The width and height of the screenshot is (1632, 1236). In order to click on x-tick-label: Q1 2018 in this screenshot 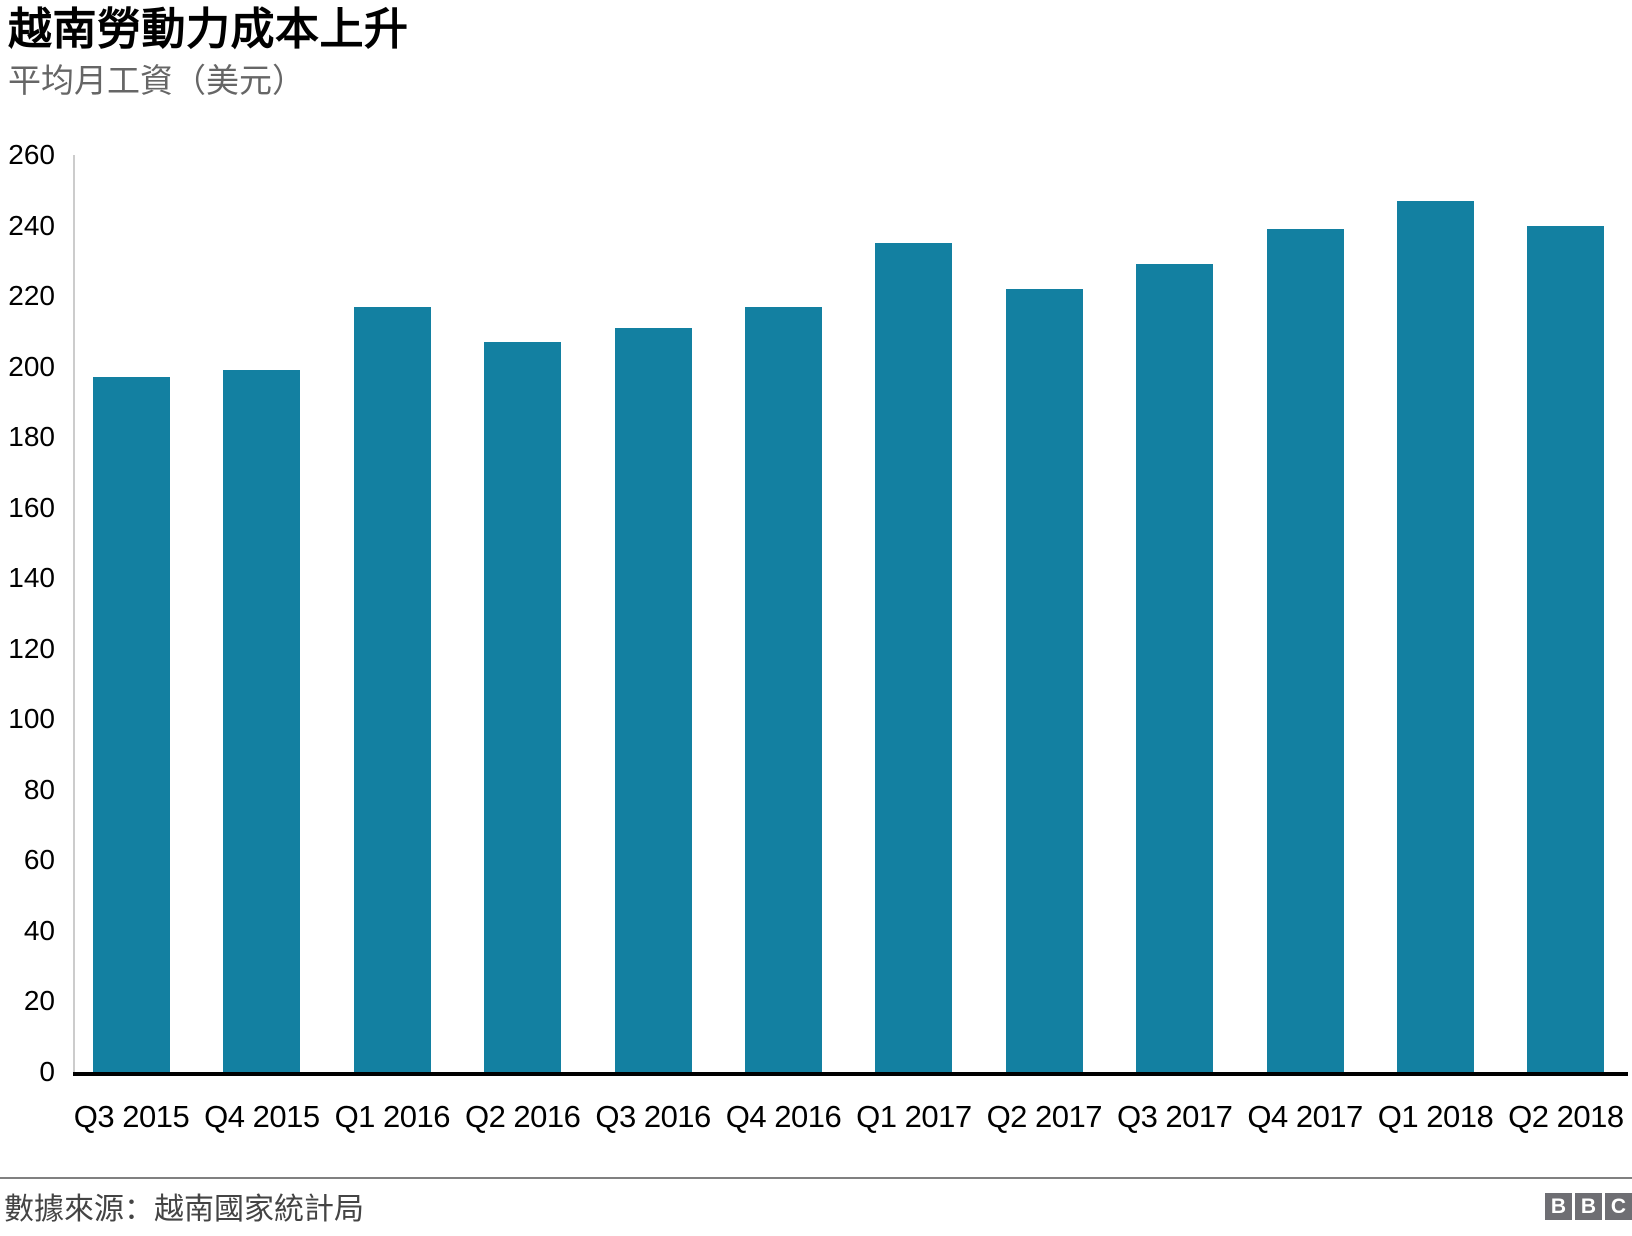, I will do `click(1435, 1116)`.